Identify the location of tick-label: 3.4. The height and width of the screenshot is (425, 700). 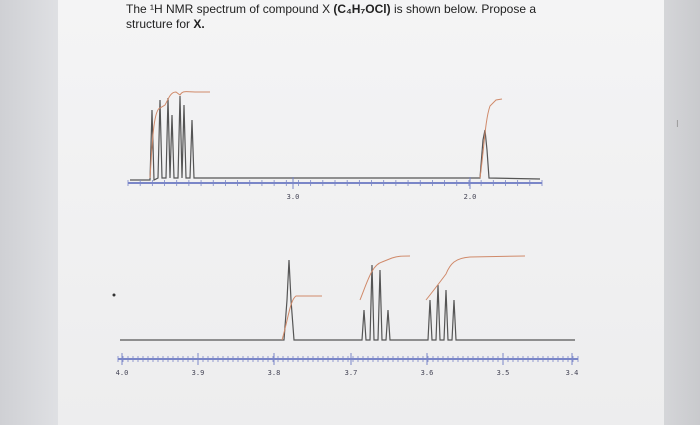
(572, 373).